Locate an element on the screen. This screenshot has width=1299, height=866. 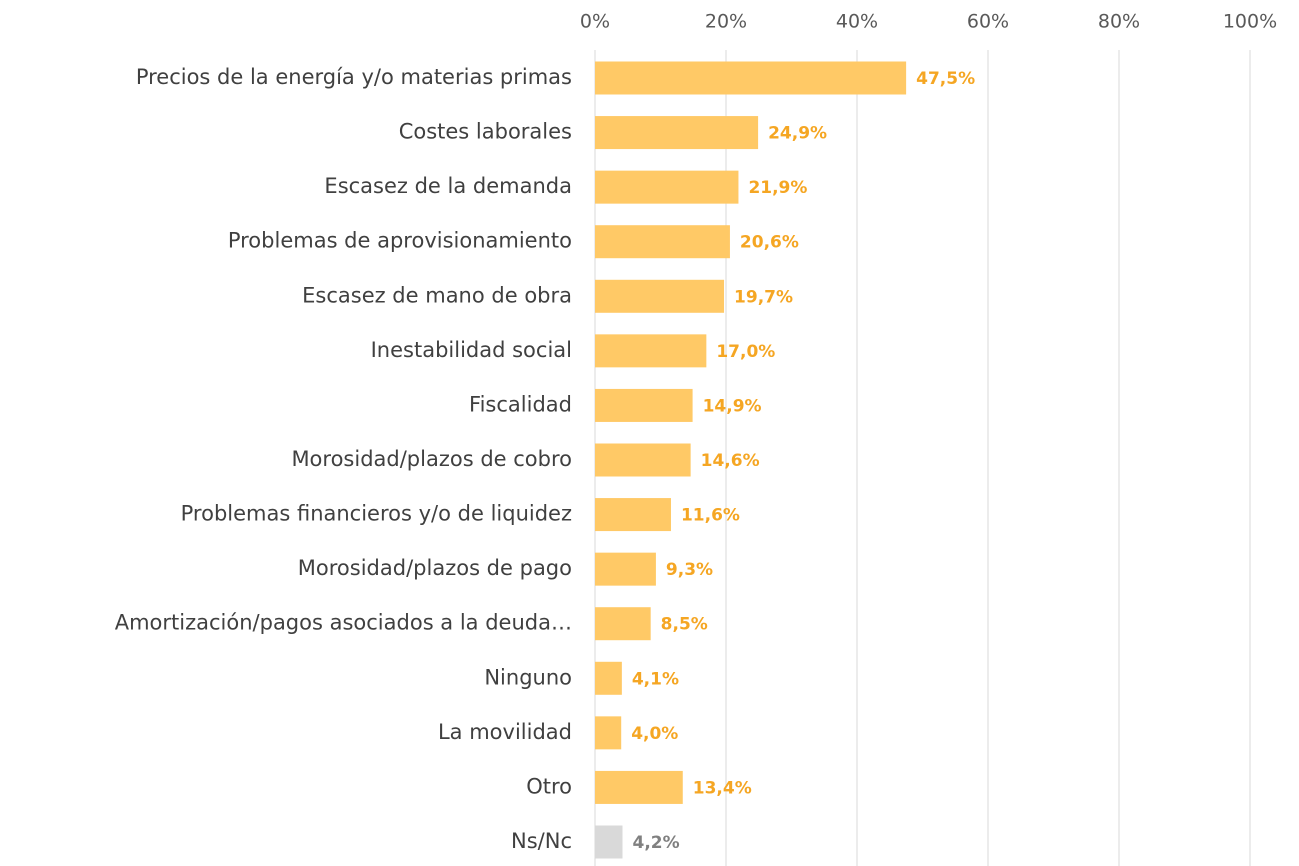
category-label: Fiscalidad is located at coordinates (520, 404).